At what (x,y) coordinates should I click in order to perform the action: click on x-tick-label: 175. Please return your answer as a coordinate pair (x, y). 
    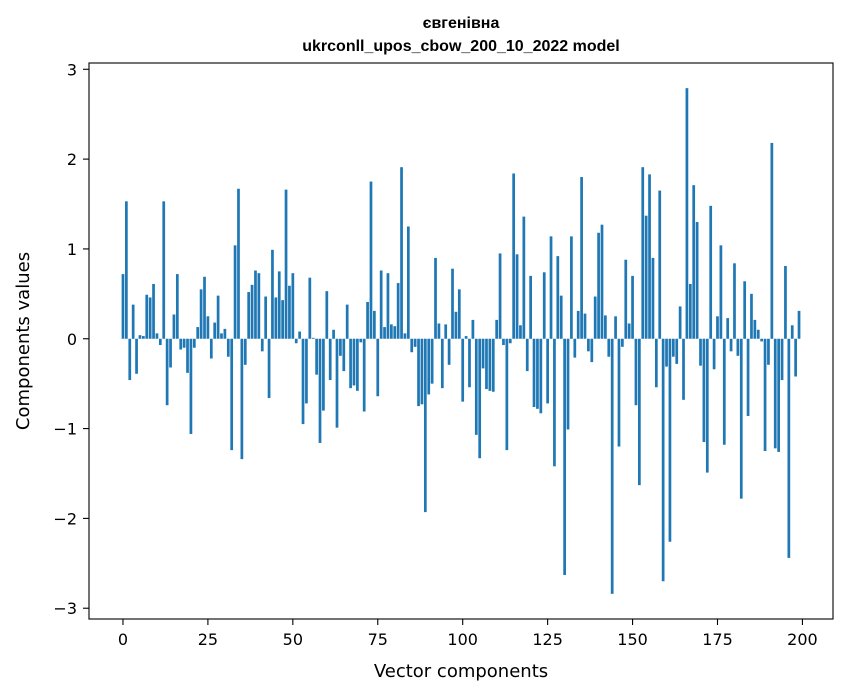
    Looking at the image, I should click on (717, 639).